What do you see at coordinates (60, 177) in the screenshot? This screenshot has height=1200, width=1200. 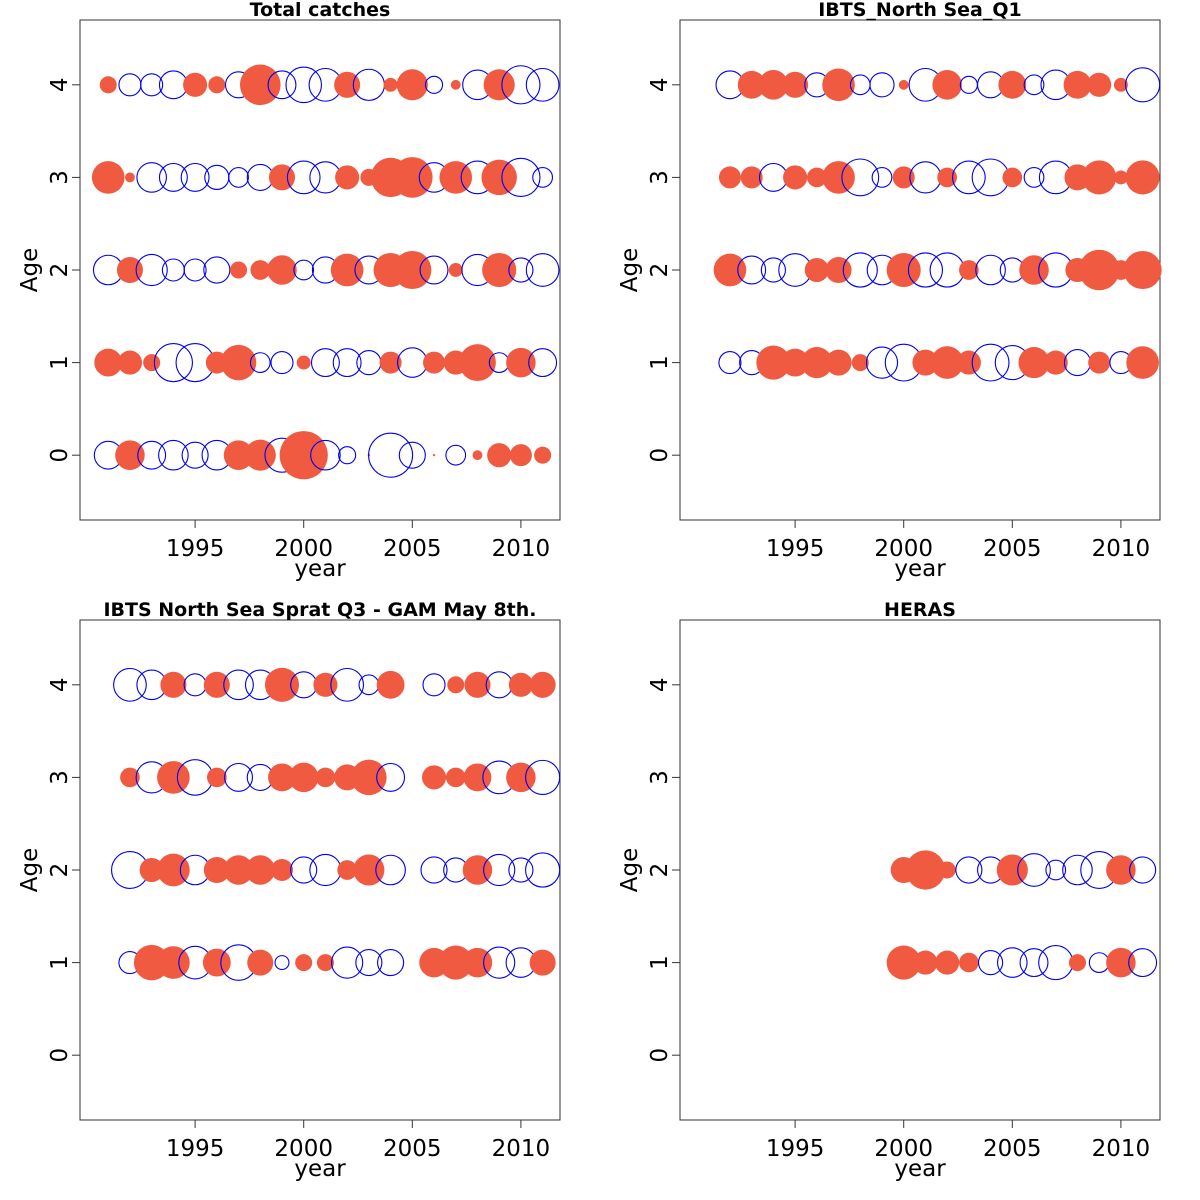 I see `y-tick-label: 3` at bounding box center [60, 177].